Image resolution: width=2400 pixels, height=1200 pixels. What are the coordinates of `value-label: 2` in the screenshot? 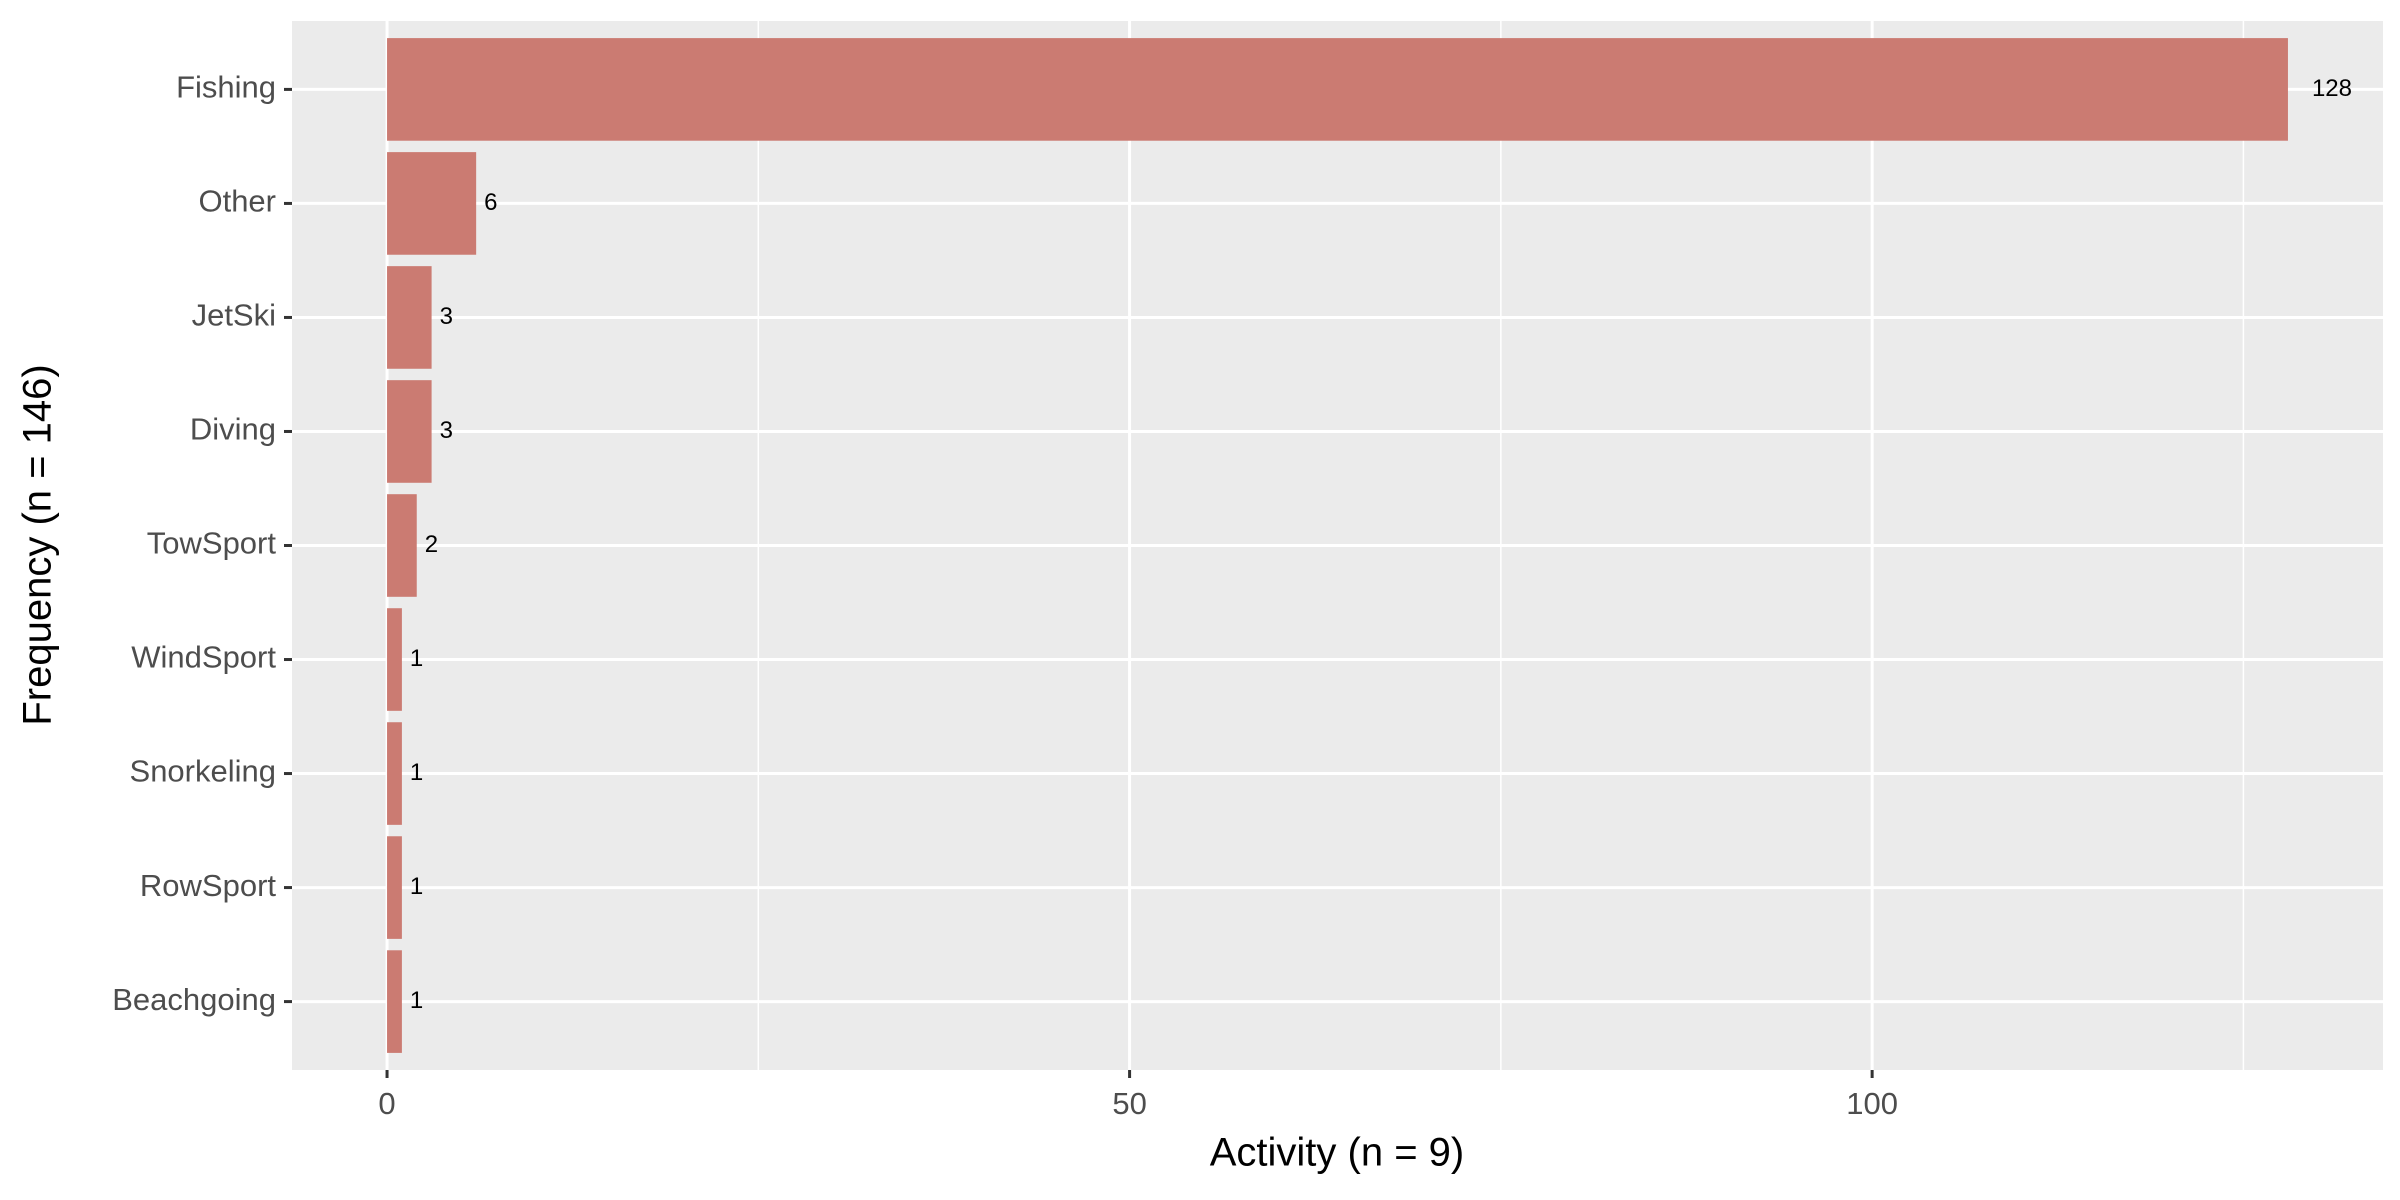 It's located at (431, 544).